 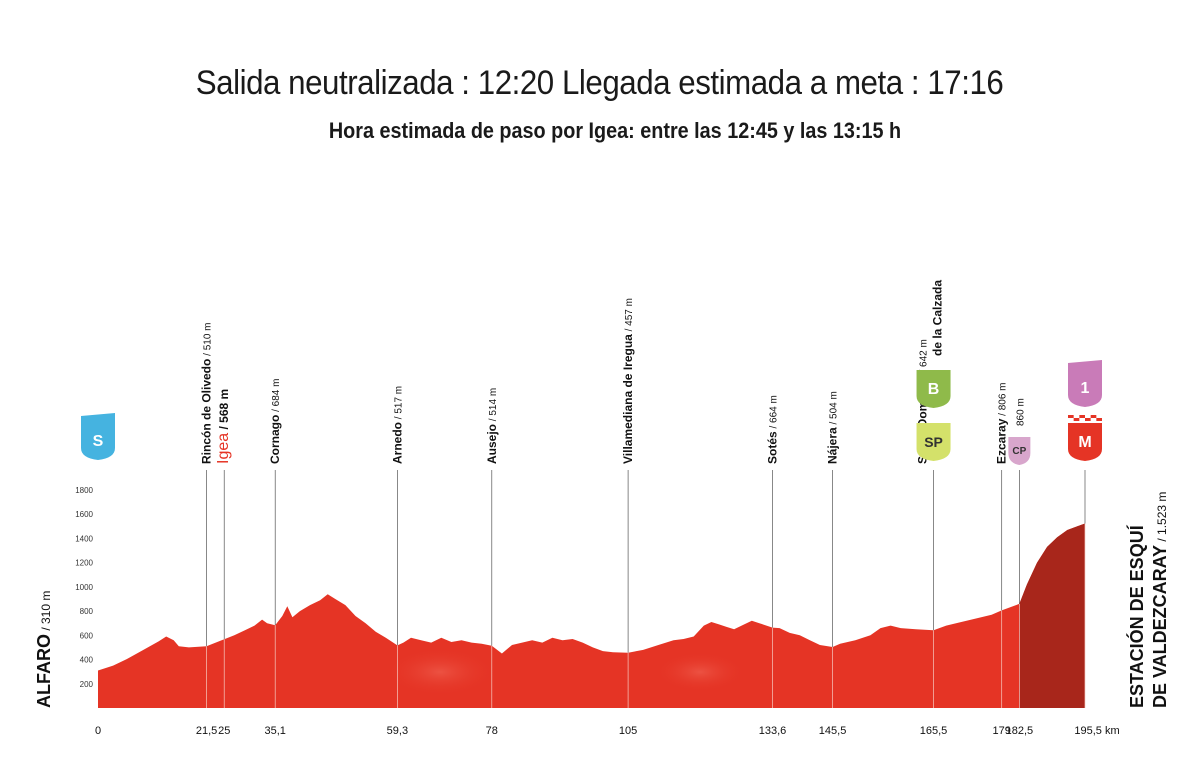 I want to click on location-label: Cornago / 684 m, so click(x=275, y=421).